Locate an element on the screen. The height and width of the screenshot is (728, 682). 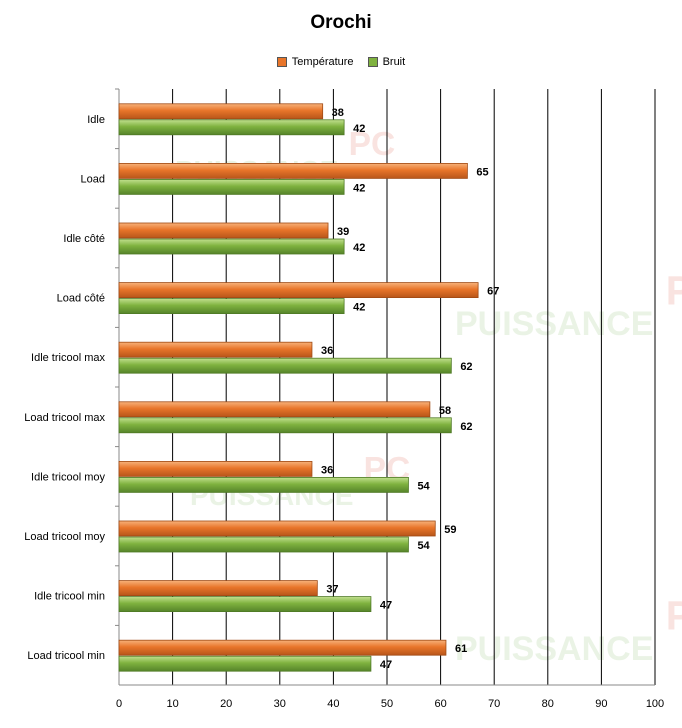
data-label: 67 is located at coordinates (493, 292).